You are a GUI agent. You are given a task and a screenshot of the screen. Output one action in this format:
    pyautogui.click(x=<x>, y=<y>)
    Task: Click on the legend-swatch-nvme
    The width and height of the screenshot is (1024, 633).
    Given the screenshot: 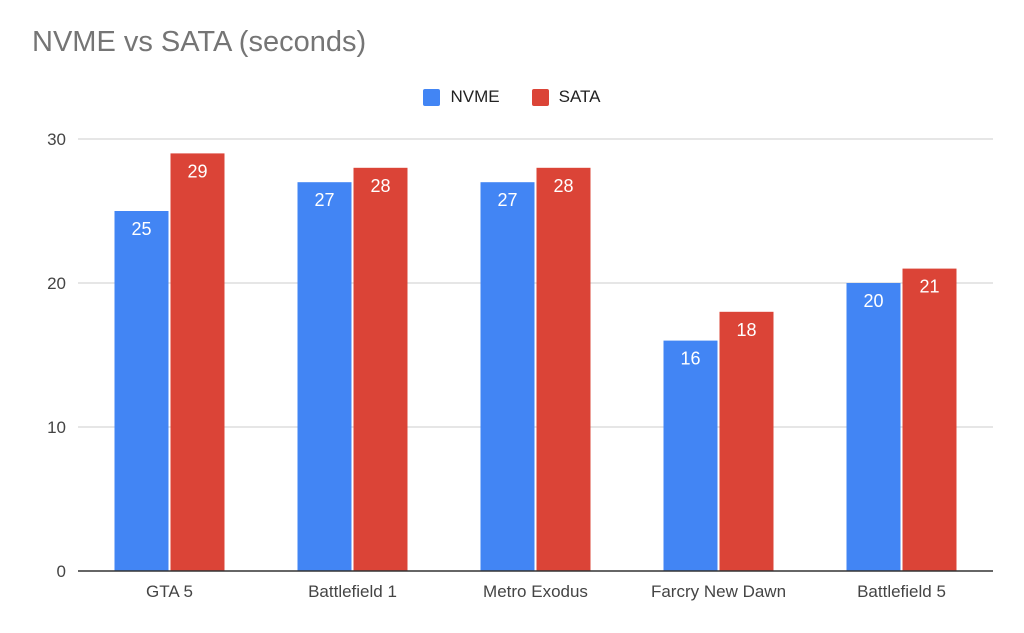 What is the action you would take?
    pyautogui.click(x=432, y=97)
    